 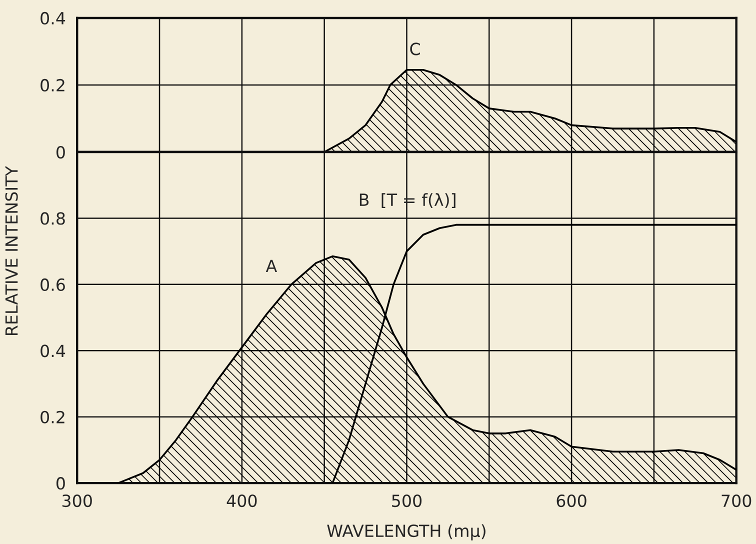 What do you see at coordinates (737, 501) in the screenshot?
I see `x-tick-label: 700` at bounding box center [737, 501].